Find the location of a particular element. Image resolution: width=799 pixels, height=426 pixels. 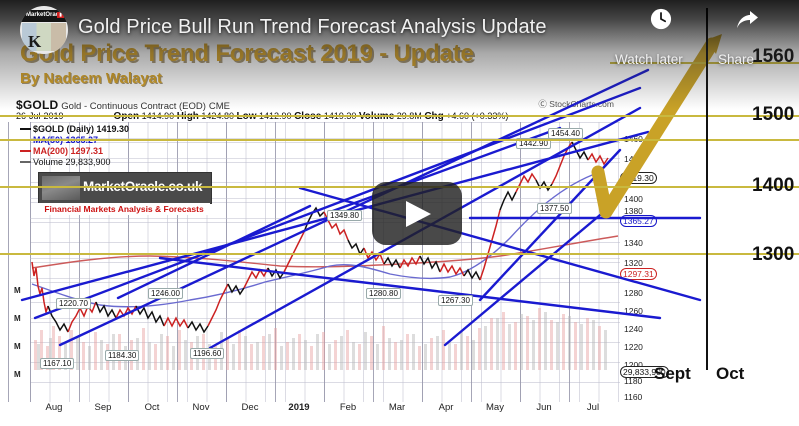

avatar-brand-text: MarketOracle is located at coordinates (45, 15).